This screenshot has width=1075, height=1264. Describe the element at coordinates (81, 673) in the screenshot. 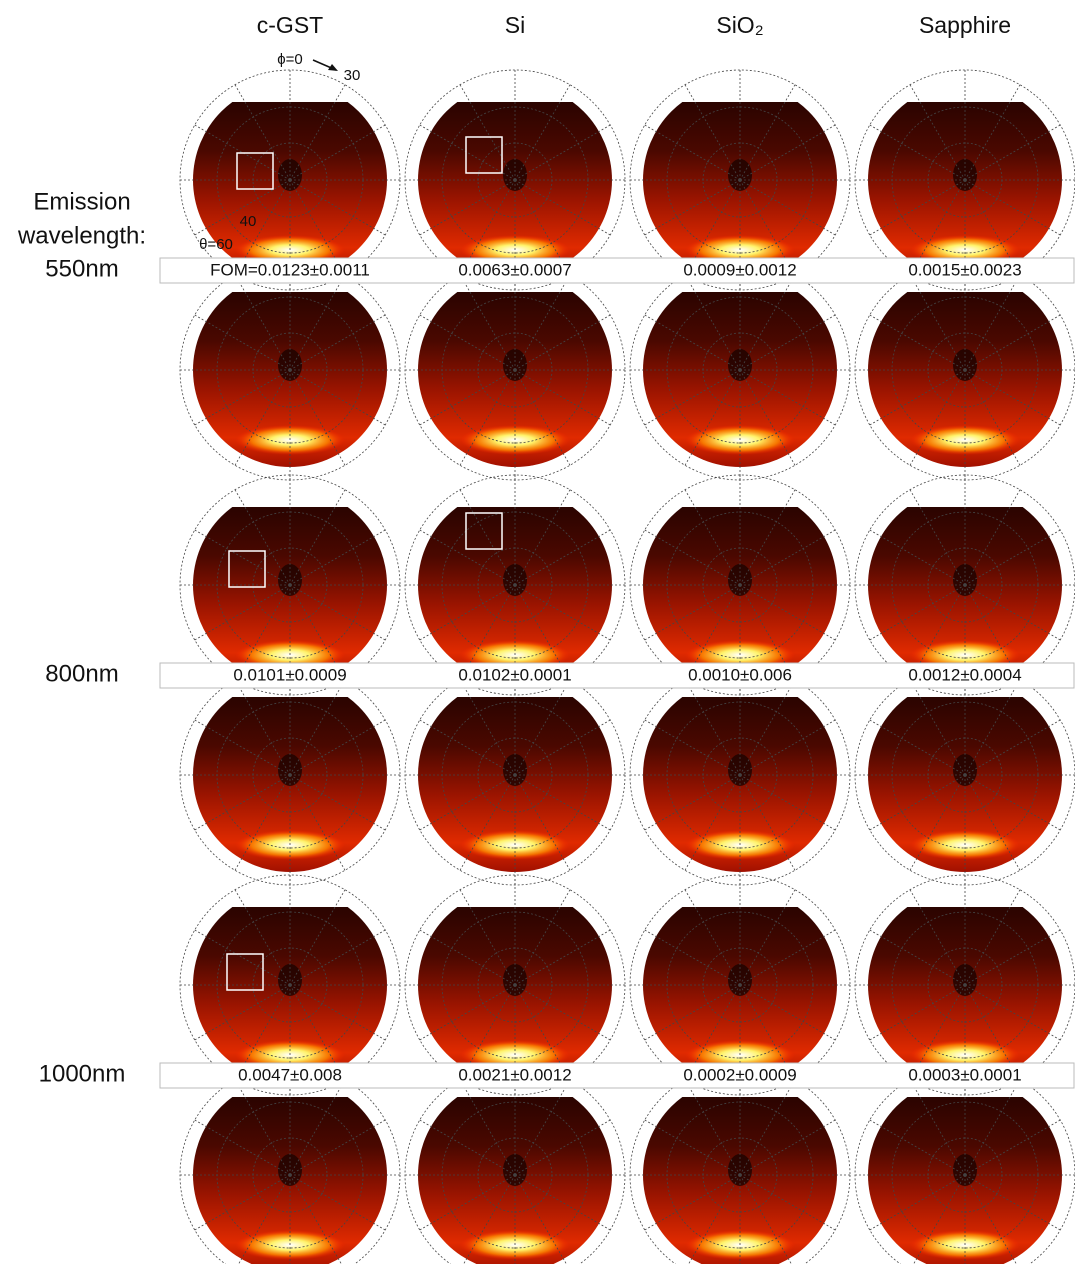

I see `wavelength-label: 800nm` at that location.